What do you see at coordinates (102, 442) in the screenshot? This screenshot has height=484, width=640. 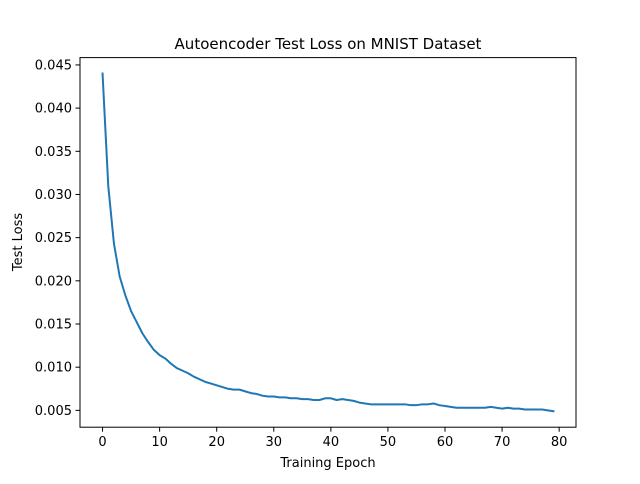 I see `x-tick-label: 0` at bounding box center [102, 442].